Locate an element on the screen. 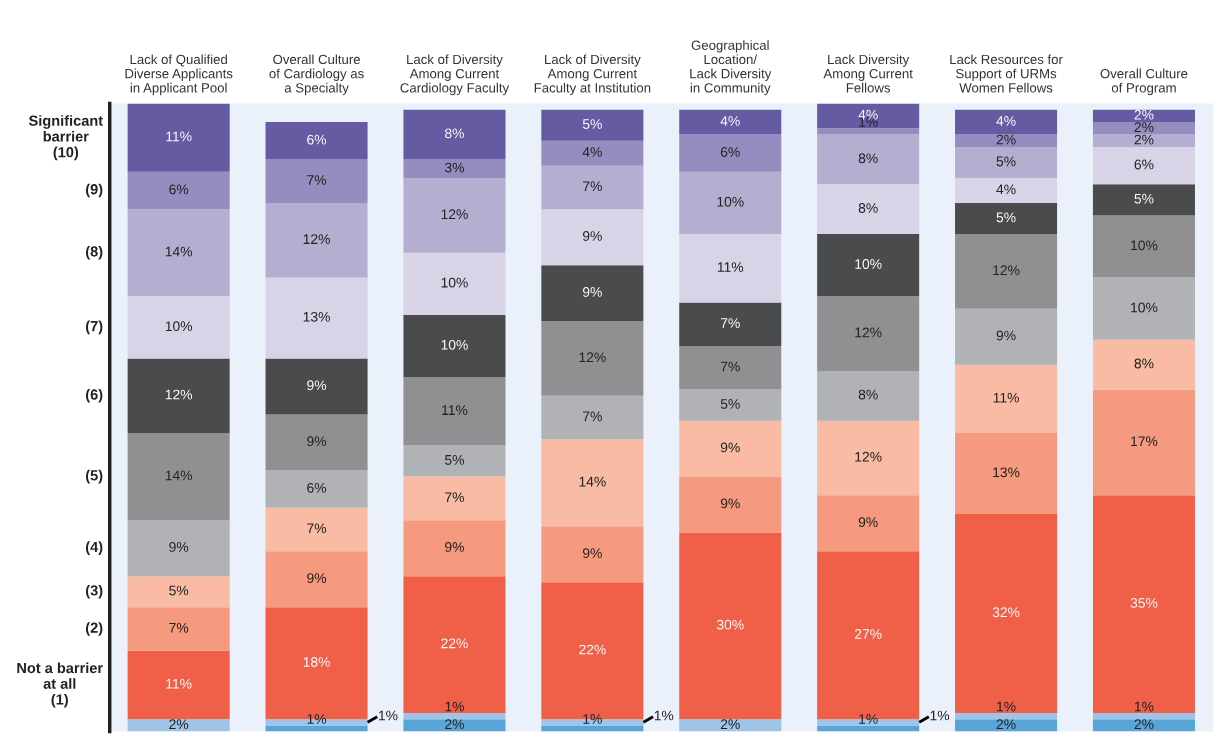  series-label: (7) is located at coordinates (94, 327).